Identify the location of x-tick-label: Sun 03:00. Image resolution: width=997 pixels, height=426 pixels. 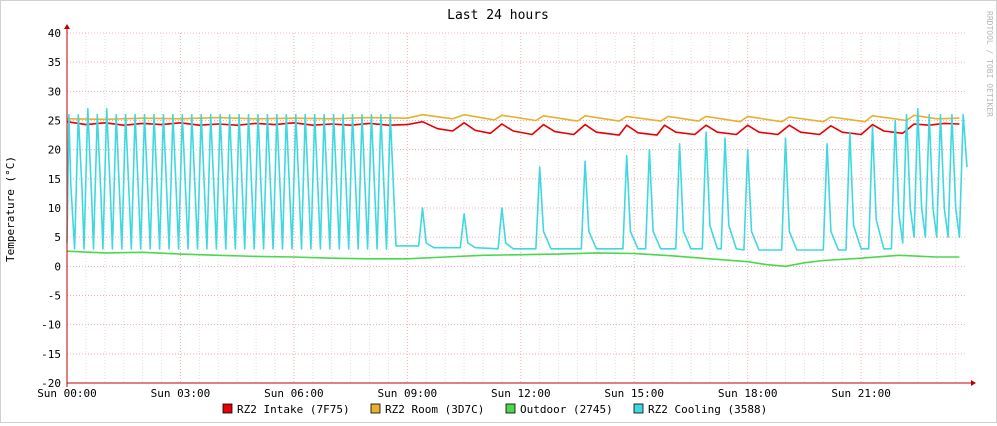
(181, 393).